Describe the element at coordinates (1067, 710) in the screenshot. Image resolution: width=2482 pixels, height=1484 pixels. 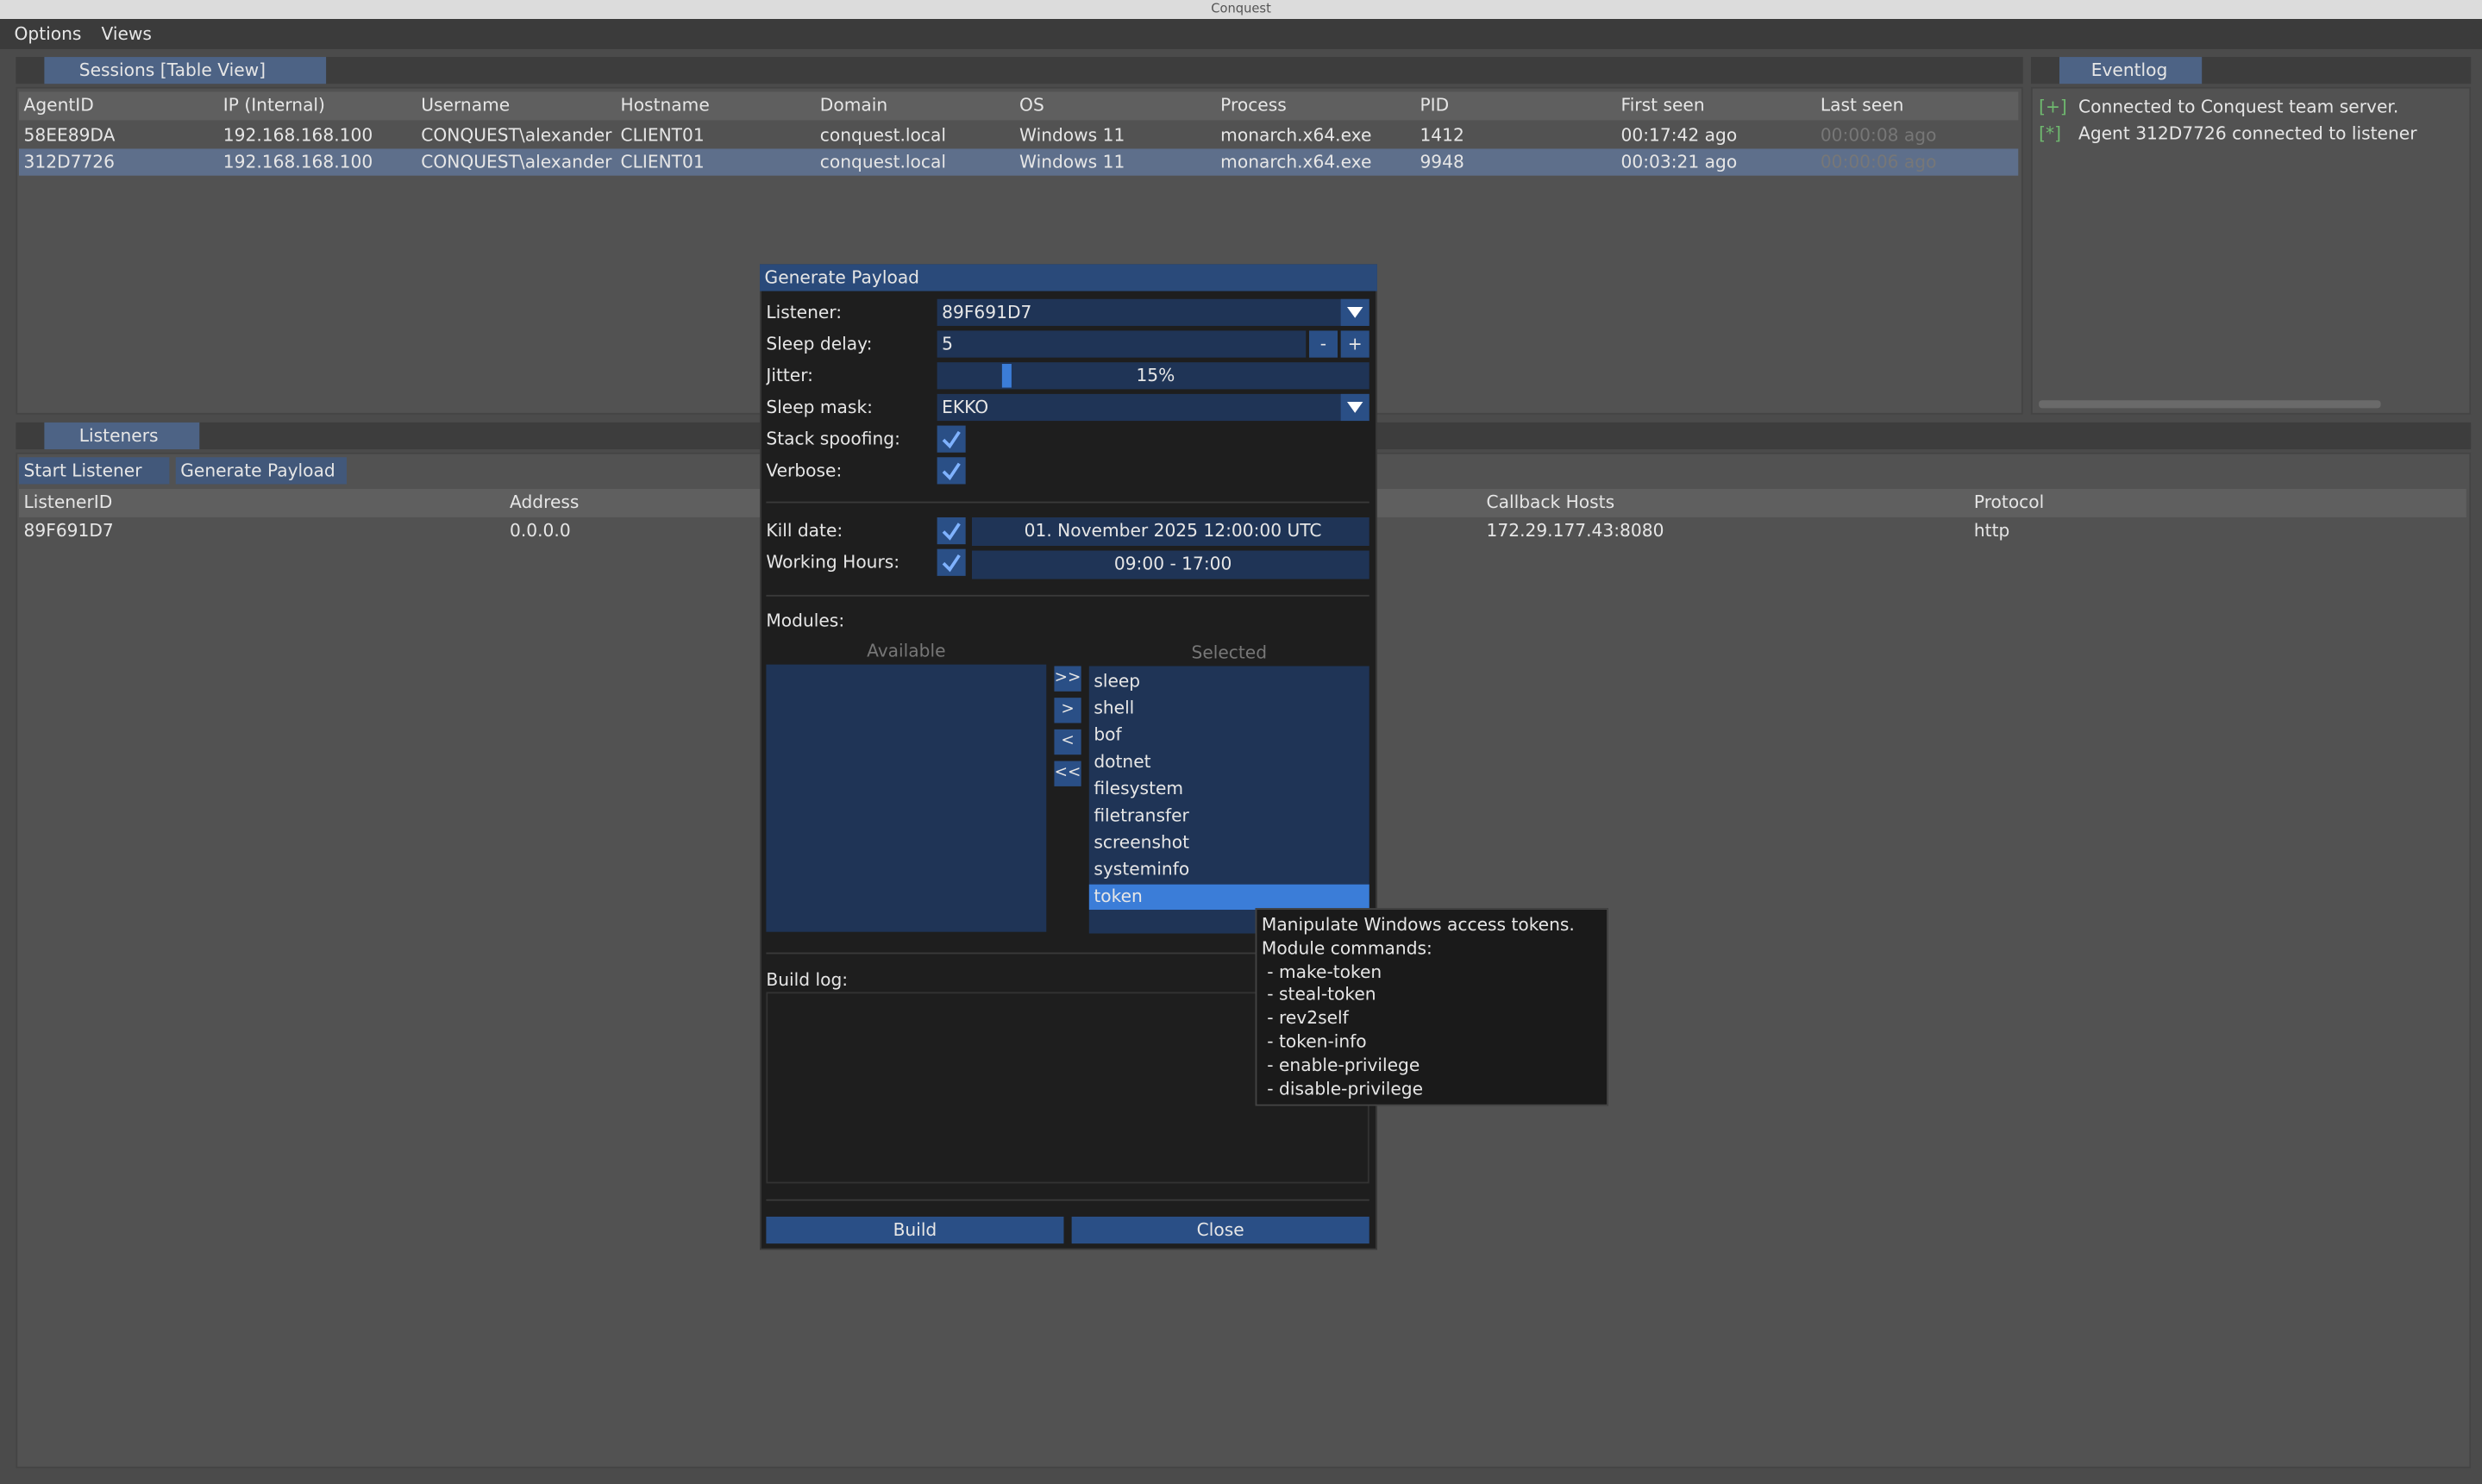
I see `move-button: >` at that location.